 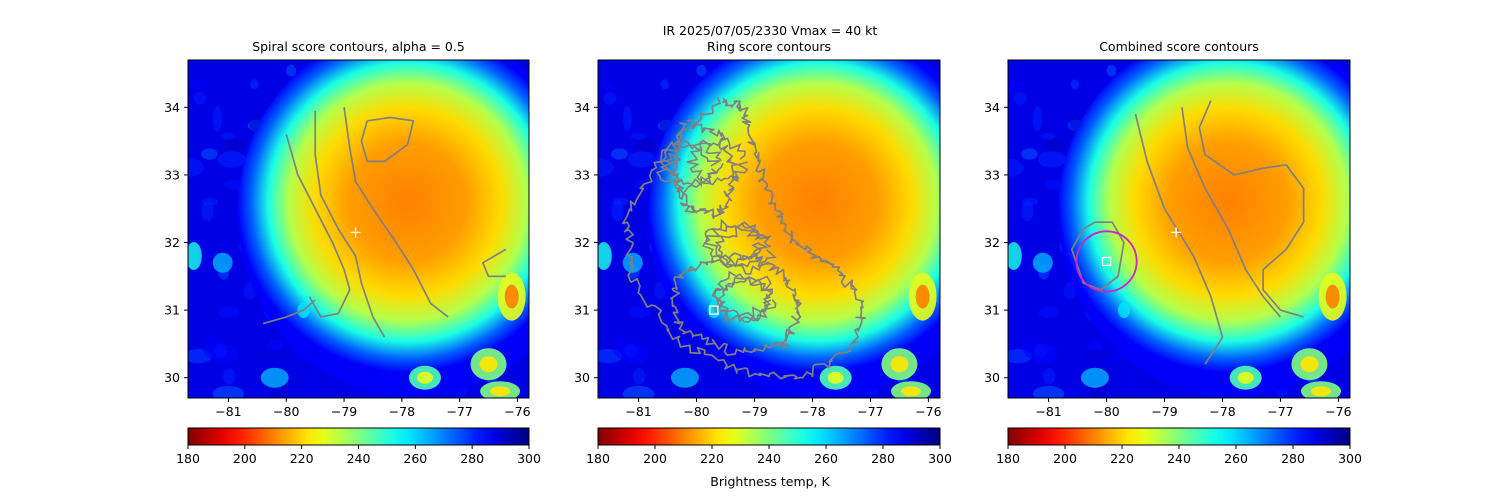 What do you see at coordinates (172, 107) in the screenshot?
I see `y-tick-label: 34` at bounding box center [172, 107].